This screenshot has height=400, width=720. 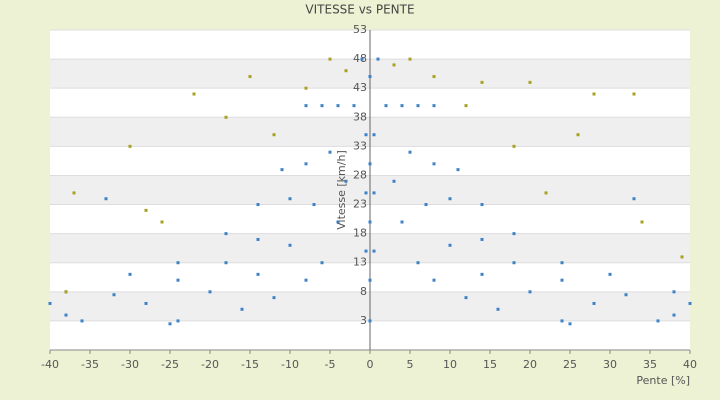 What do you see at coordinates (490, 364) in the screenshot?
I see `x-tick-label: 15` at bounding box center [490, 364].